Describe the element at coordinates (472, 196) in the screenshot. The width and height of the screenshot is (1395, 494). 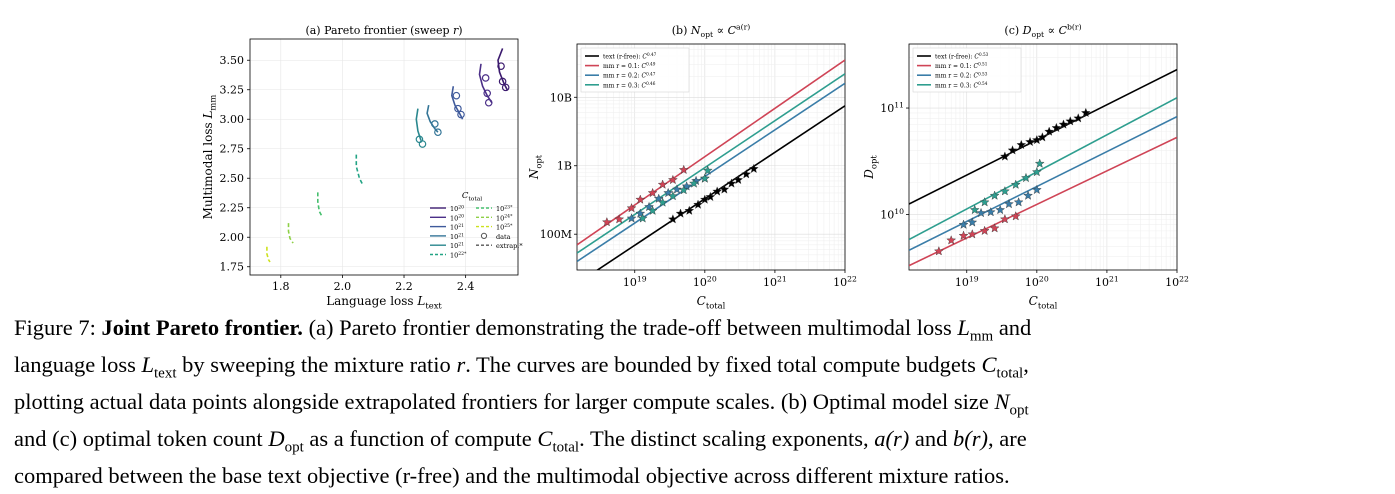
I see `legend-title: Ctotal` at that location.